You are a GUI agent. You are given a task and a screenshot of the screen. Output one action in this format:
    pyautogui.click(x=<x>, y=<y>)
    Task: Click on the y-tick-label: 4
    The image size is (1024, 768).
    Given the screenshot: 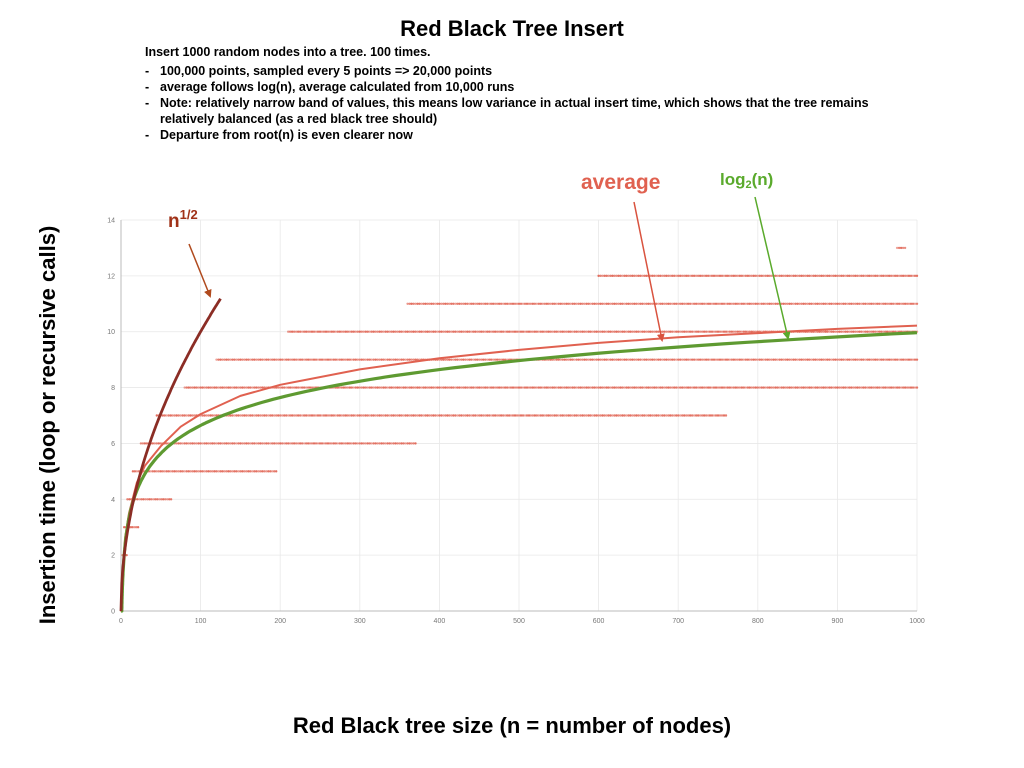 What is the action you would take?
    pyautogui.click(x=113, y=500)
    